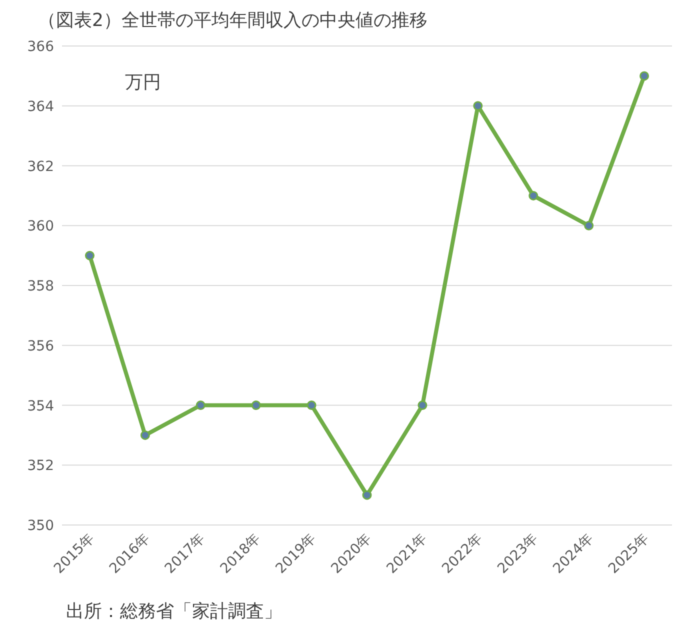 This screenshot has height=627, width=687. What do you see at coordinates (40, 526) in the screenshot?
I see `y-tick-label: 350` at bounding box center [40, 526].